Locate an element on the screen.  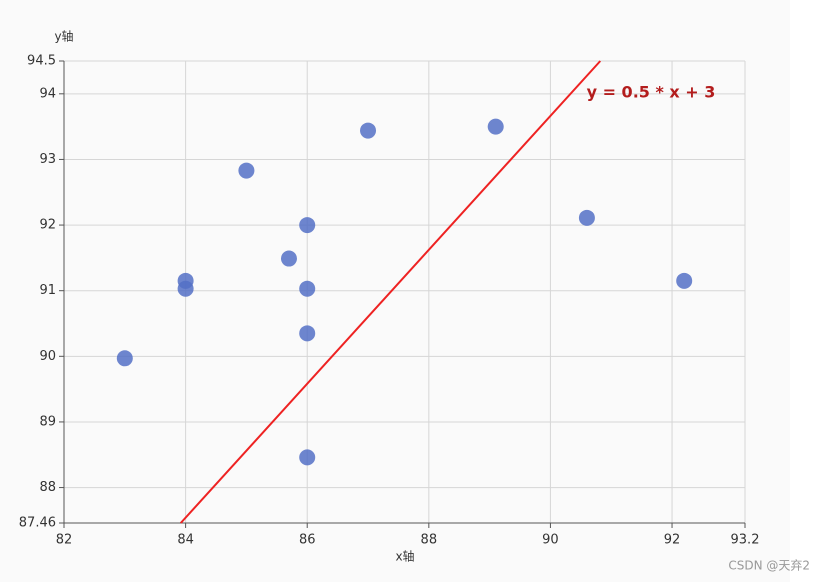
y-tick-label: 92 is located at coordinates (47, 225).